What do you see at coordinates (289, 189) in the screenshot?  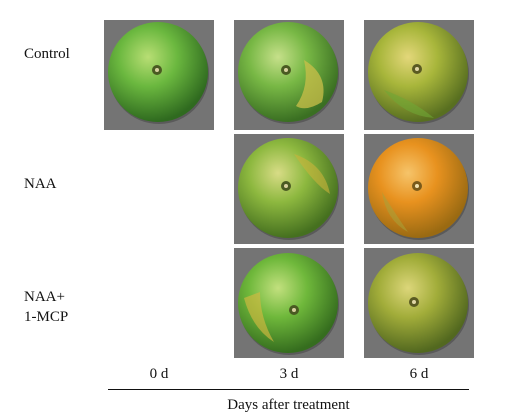 I see `fruit-photo-naa-3d` at bounding box center [289, 189].